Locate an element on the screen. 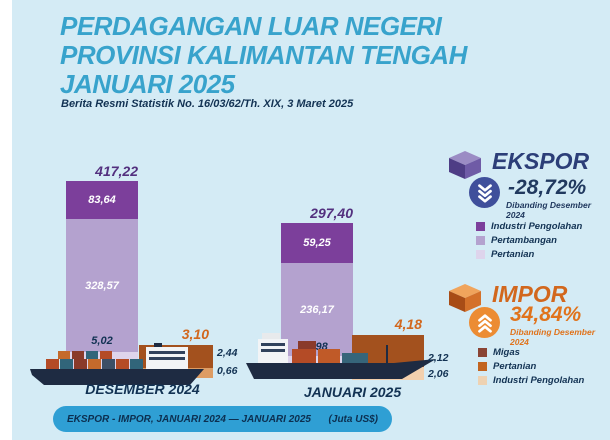  ekspor-legend-swatch-pertambangan is located at coordinates (480, 240).